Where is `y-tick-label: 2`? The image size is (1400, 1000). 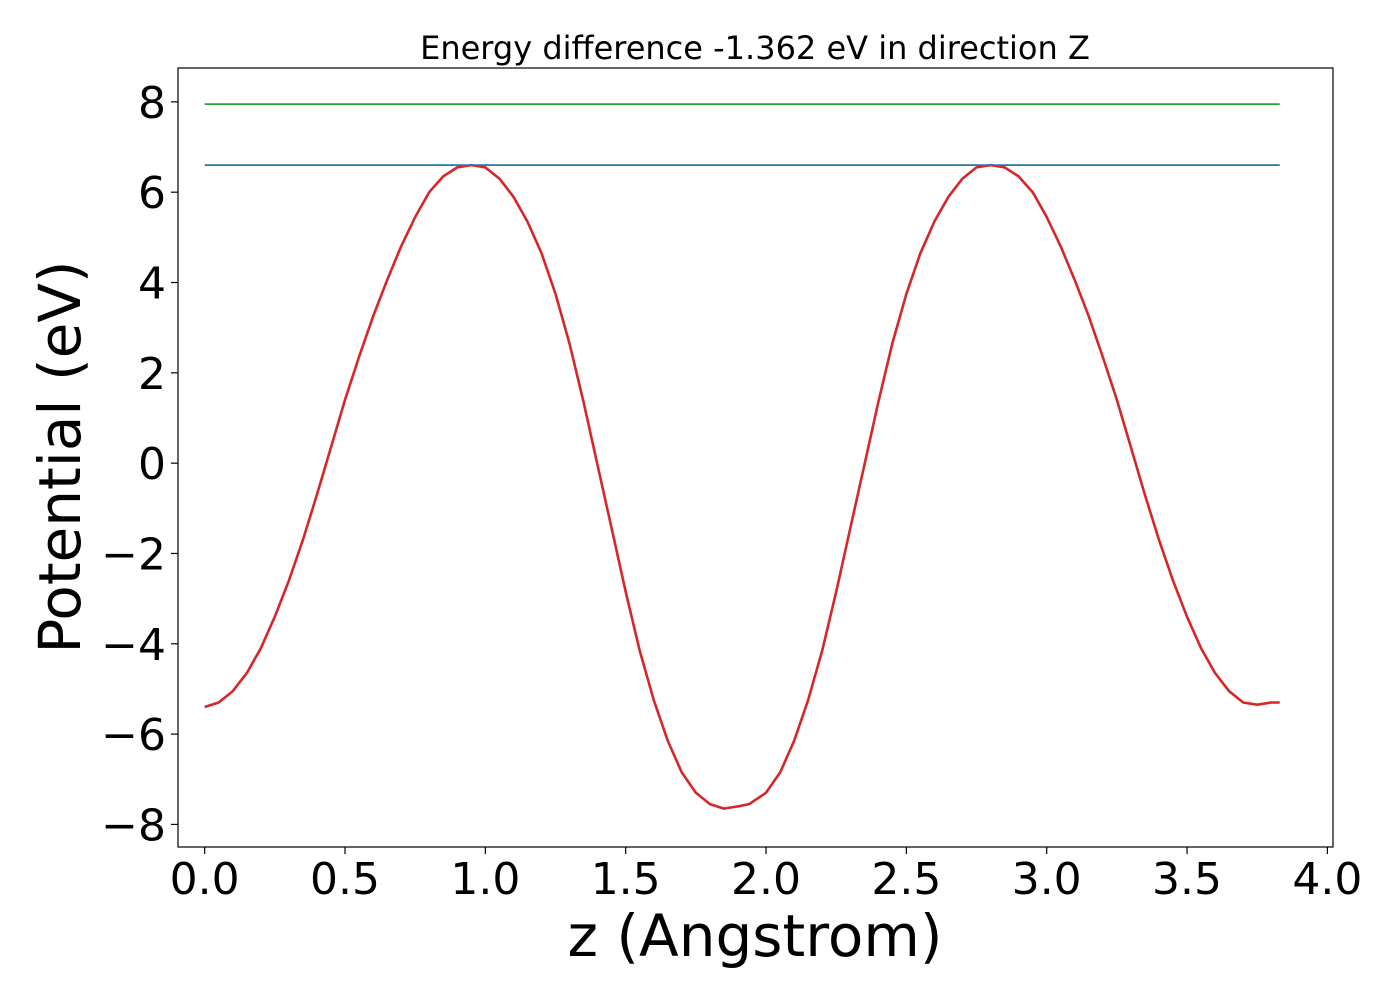 y-tick-label: 2 is located at coordinates (152, 374).